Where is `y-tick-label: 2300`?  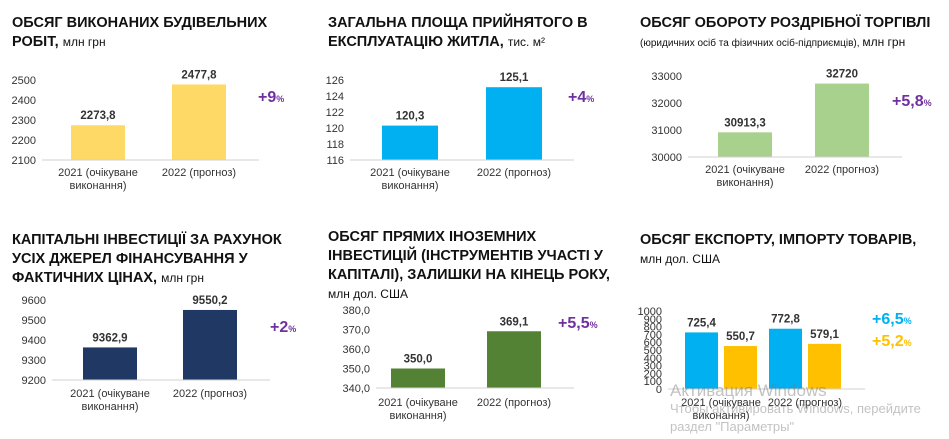 y-tick-label: 2300 is located at coordinates (24, 121).